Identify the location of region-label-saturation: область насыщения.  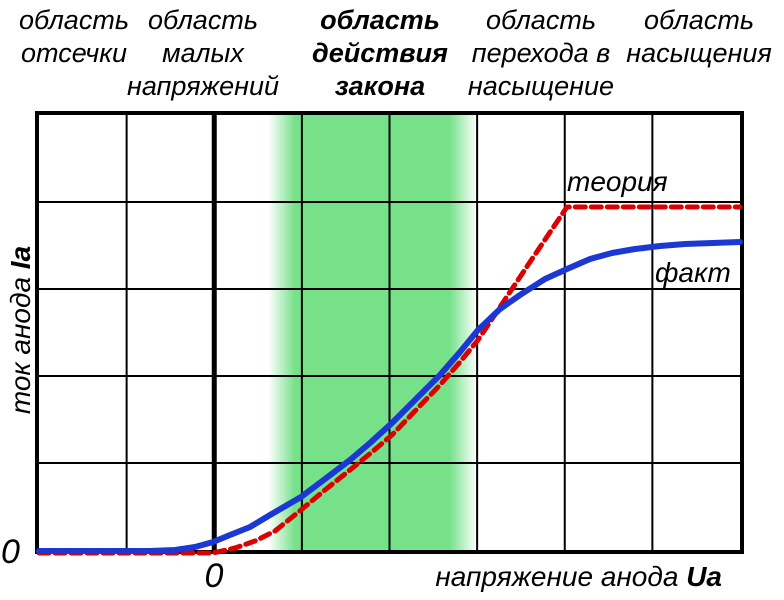
(699, 36).